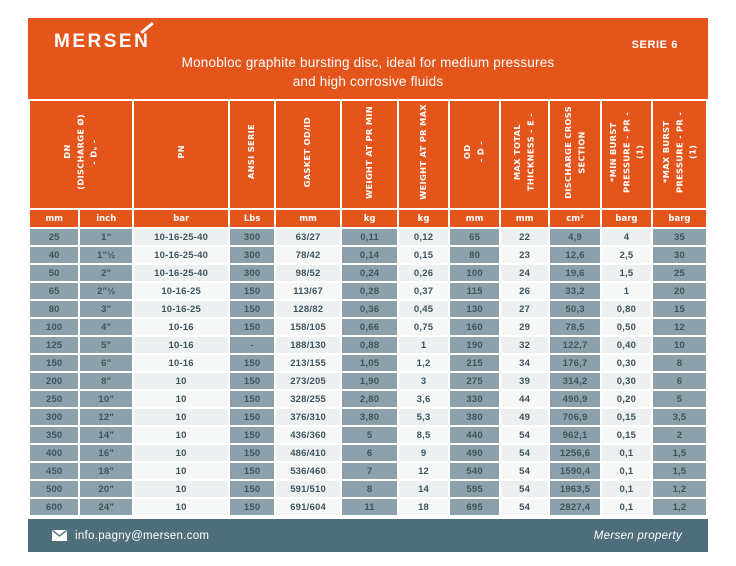  I want to click on cell-weight-pr-min: 0,88, so click(370, 345).